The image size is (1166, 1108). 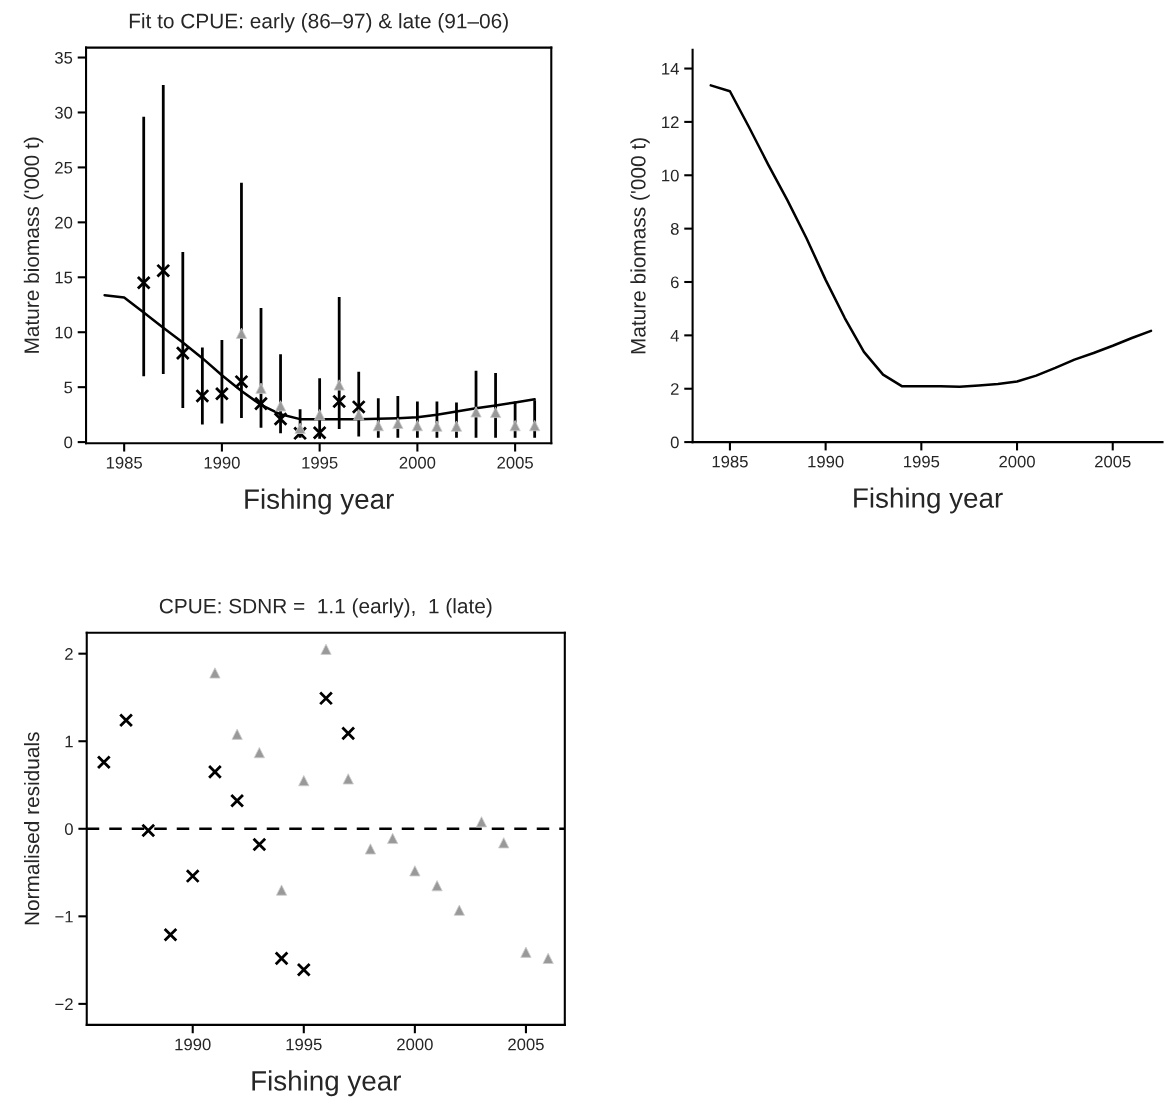 What do you see at coordinates (674, 282) in the screenshot?
I see `y-tick-label: 6` at bounding box center [674, 282].